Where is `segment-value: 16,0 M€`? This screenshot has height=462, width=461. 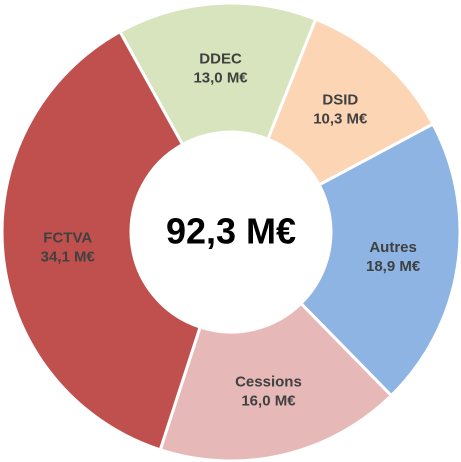
segment-value: 16,0 M€ is located at coordinates (268, 401).